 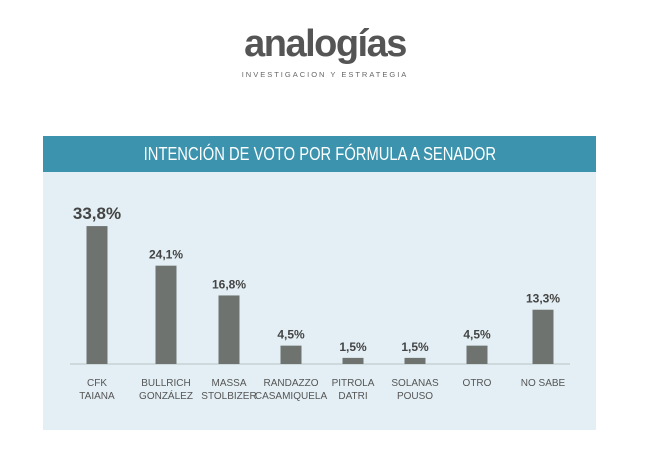 I want to click on category-label: STOLBIZER, so click(x=228, y=396).